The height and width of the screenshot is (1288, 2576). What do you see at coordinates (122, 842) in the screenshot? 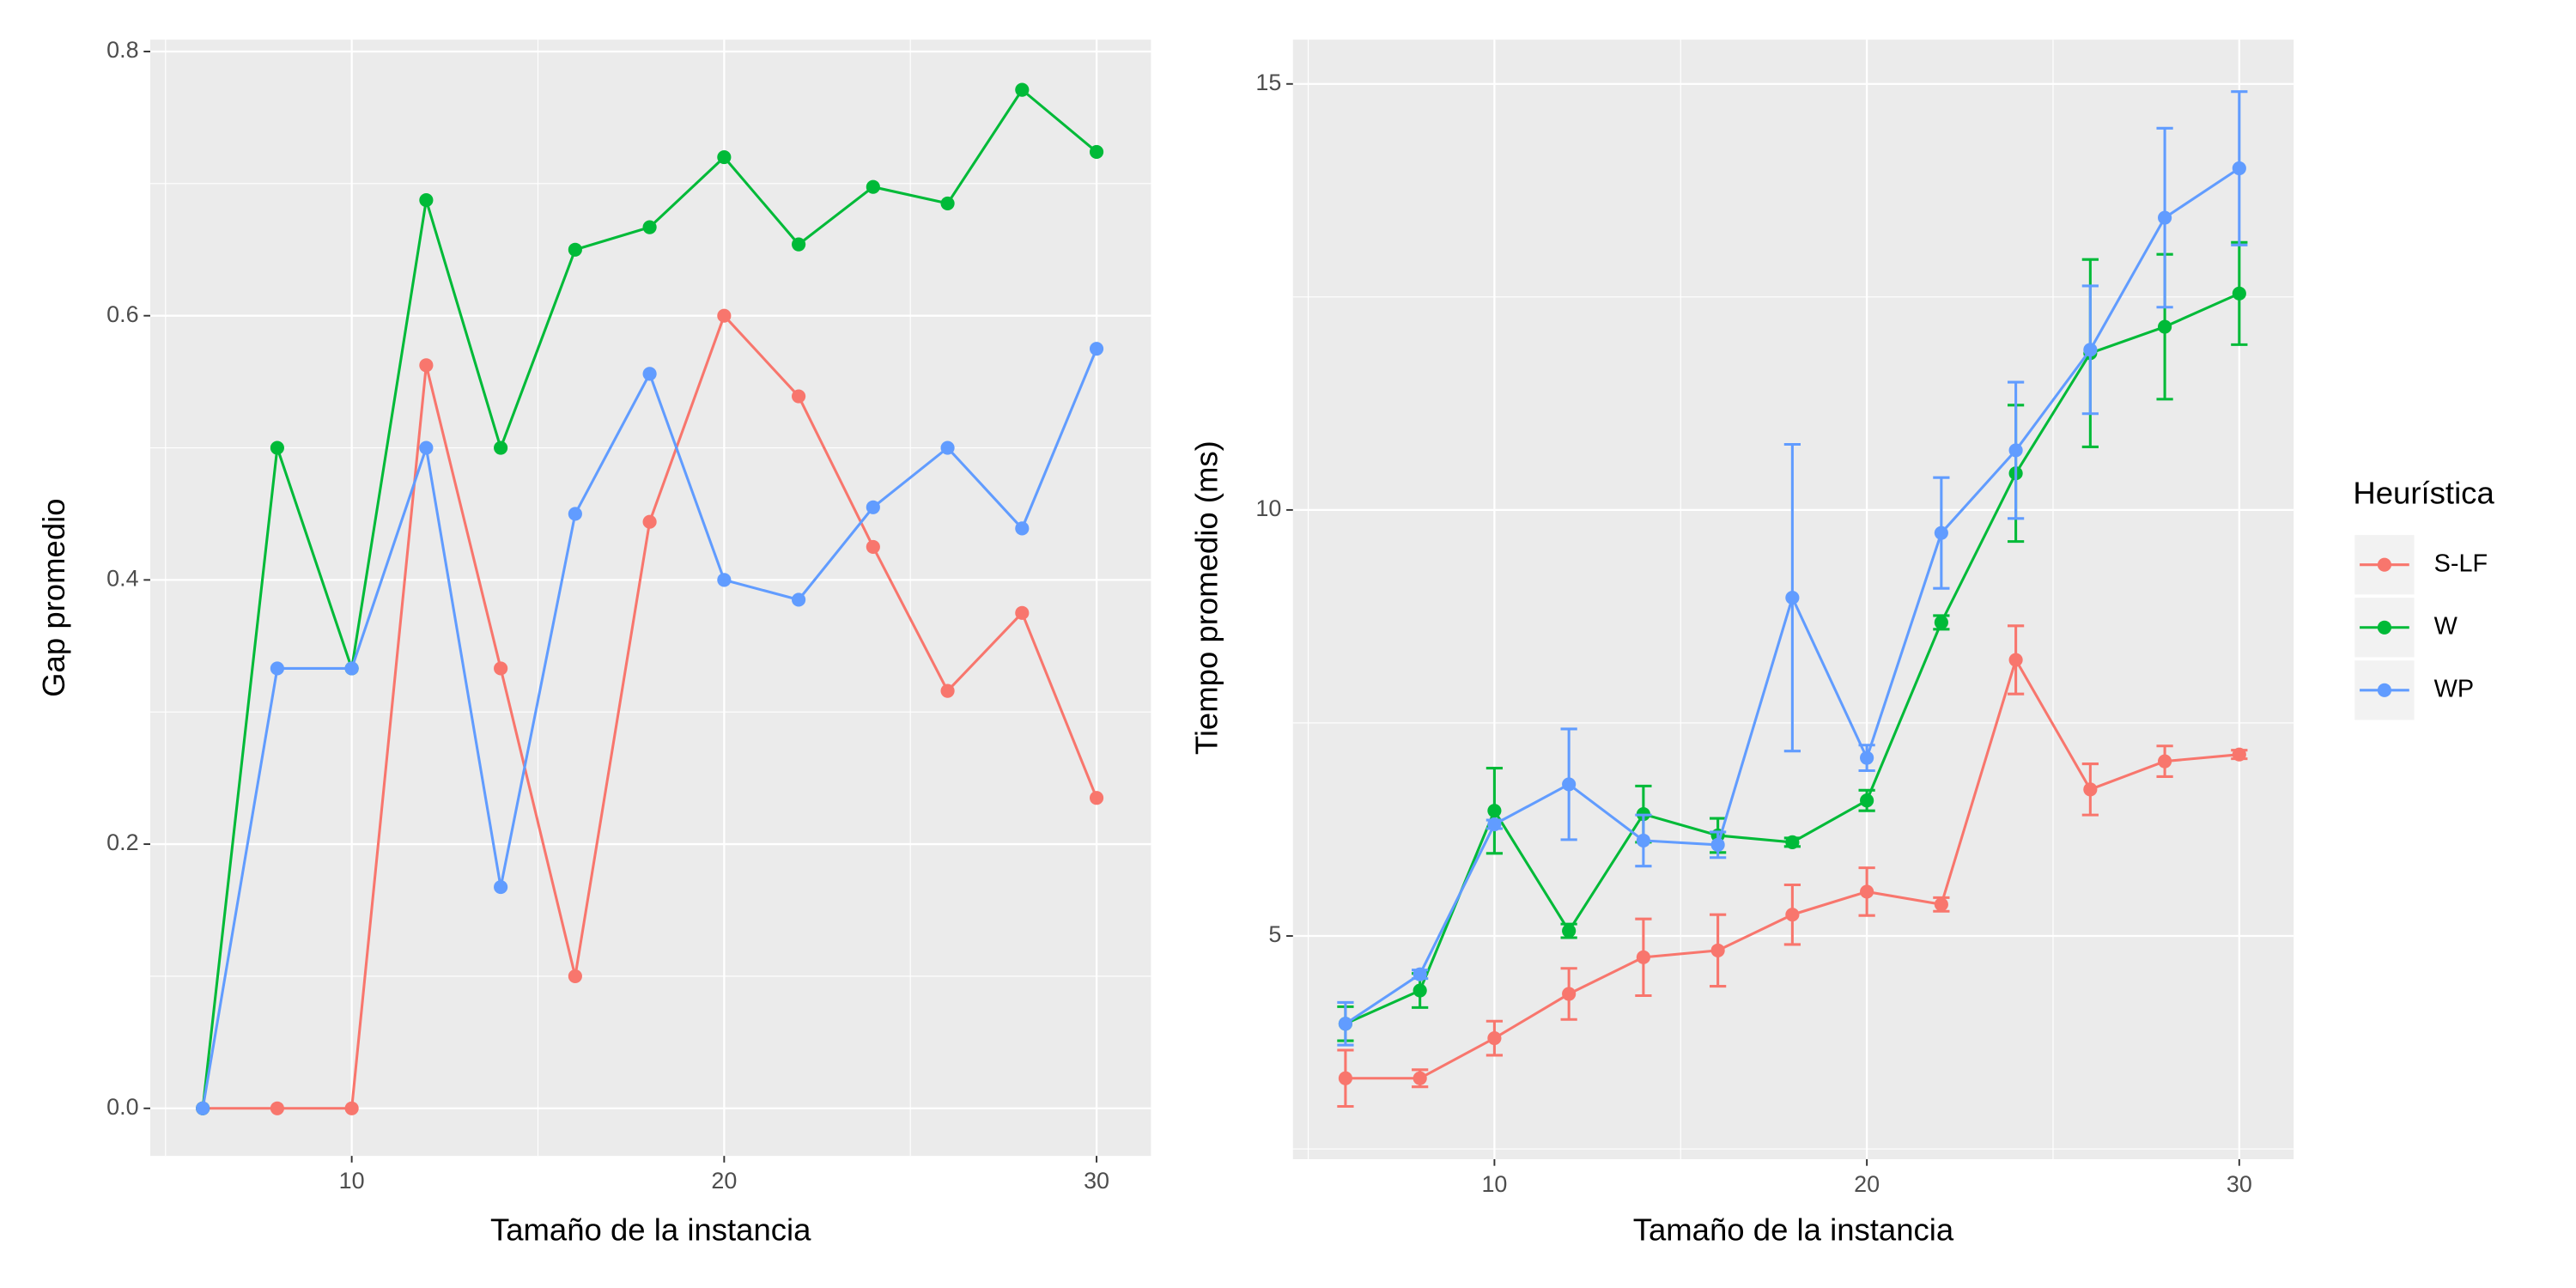
I see `y-tick-label: 0.2` at bounding box center [122, 842].